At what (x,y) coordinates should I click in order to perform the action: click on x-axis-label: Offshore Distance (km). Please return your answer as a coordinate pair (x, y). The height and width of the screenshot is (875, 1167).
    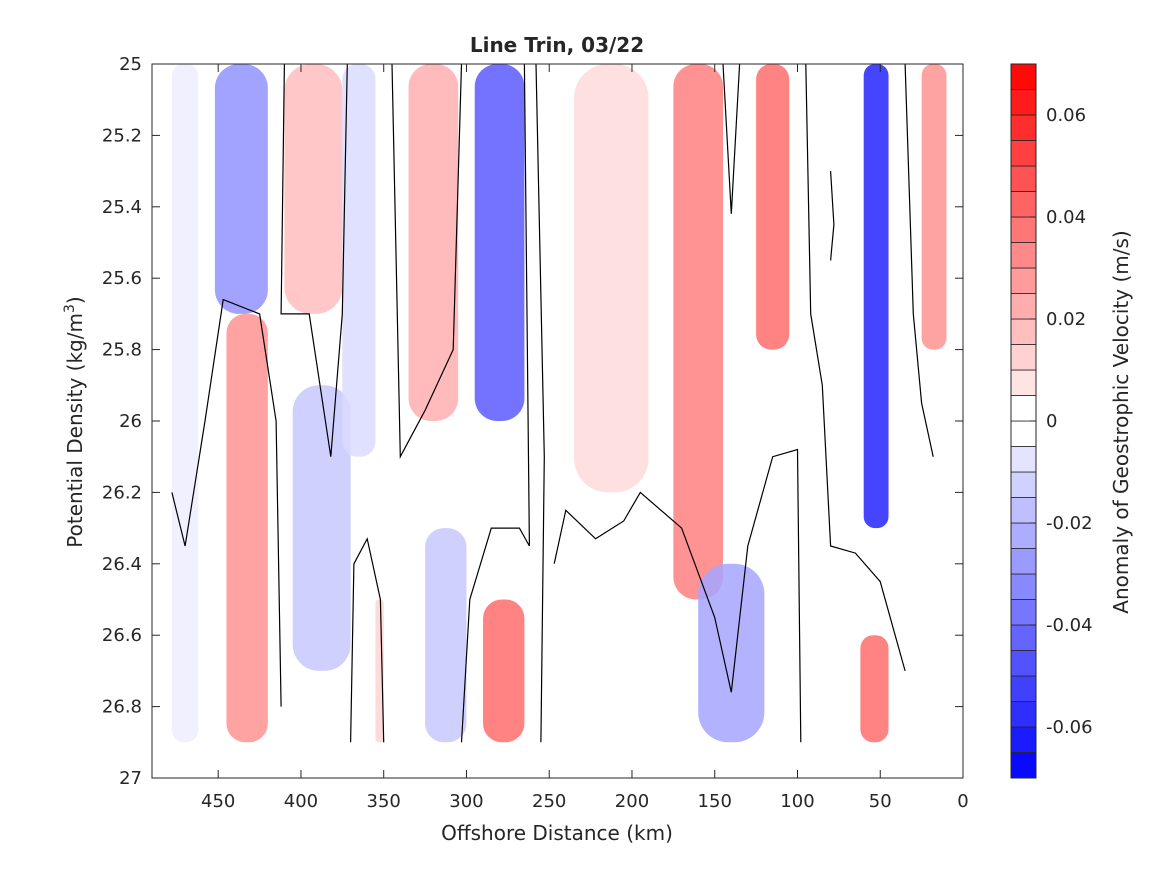
    Looking at the image, I should click on (557, 833).